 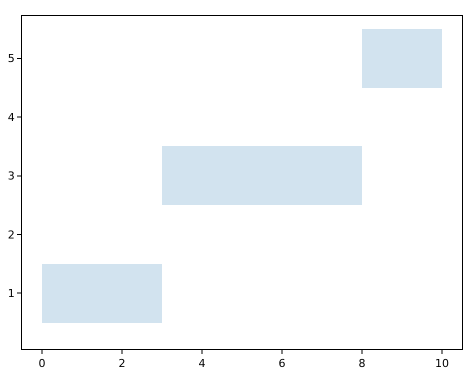 What do you see at coordinates (442, 363) in the screenshot?
I see `x-tick-label: 10` at bounding box center [442, 363].